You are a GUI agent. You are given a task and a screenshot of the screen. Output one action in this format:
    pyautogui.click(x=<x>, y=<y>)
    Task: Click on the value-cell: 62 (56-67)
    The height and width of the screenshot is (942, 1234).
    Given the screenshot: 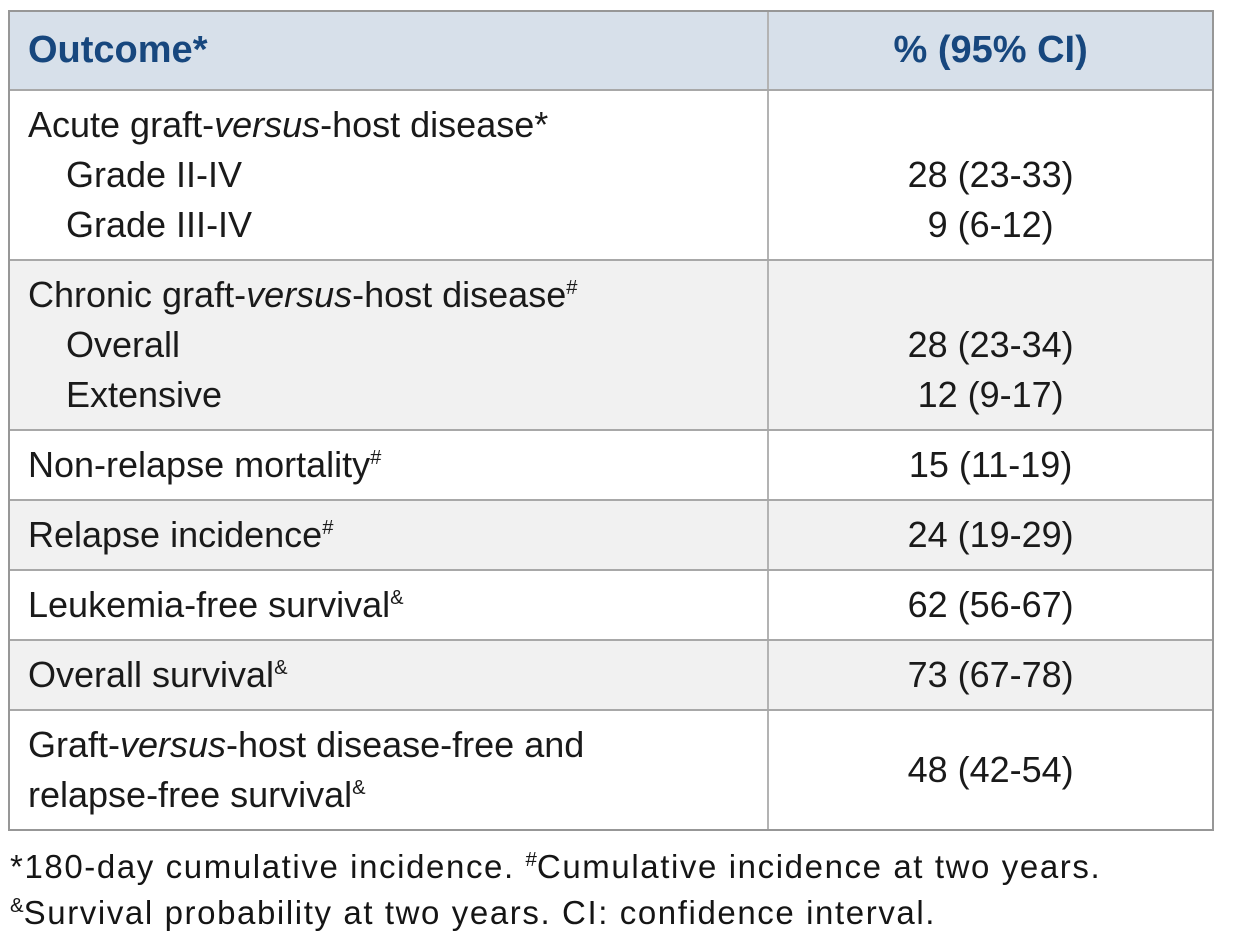 What is the action you would take?
    pyautogui.click(x=989, y=605)
    